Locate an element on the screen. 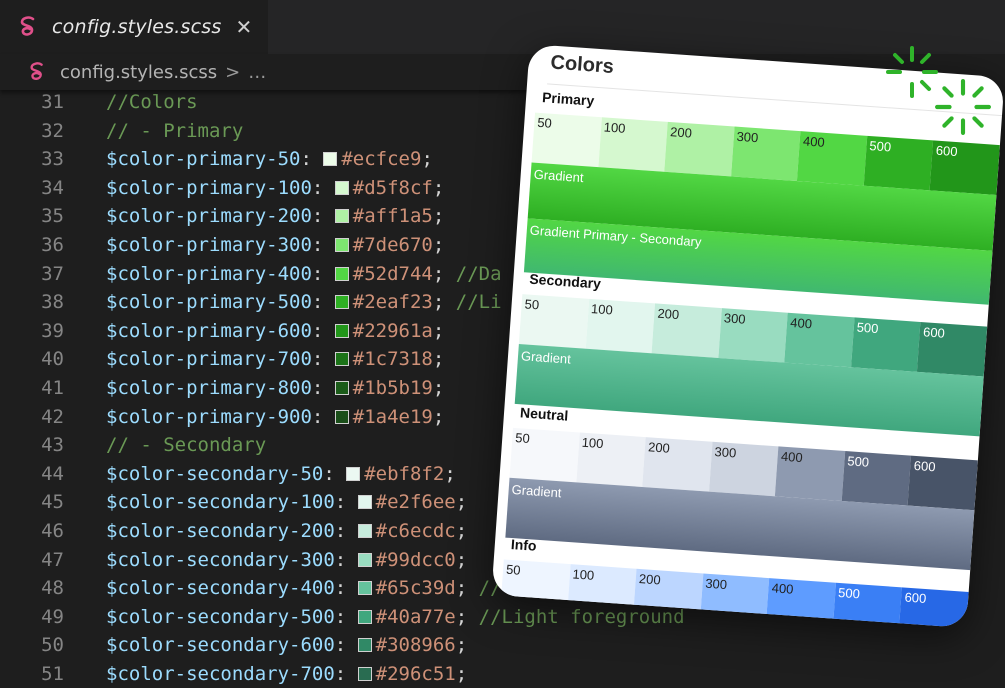 Image resolution: width=1005 pixels, height=688 pixels. code-text: $color-primary-100: #d5f8cf; is located at coordinates (275, 188).